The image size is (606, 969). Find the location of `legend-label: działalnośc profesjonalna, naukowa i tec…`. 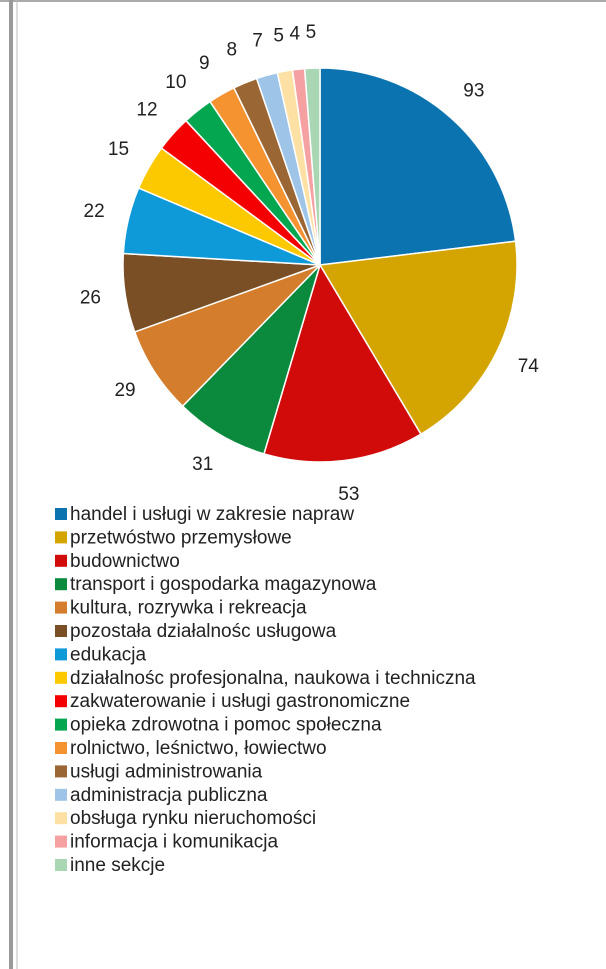

legend-label: działalnośc profesjonalna, naukowa i tec… is located at coordinates (273, 678).